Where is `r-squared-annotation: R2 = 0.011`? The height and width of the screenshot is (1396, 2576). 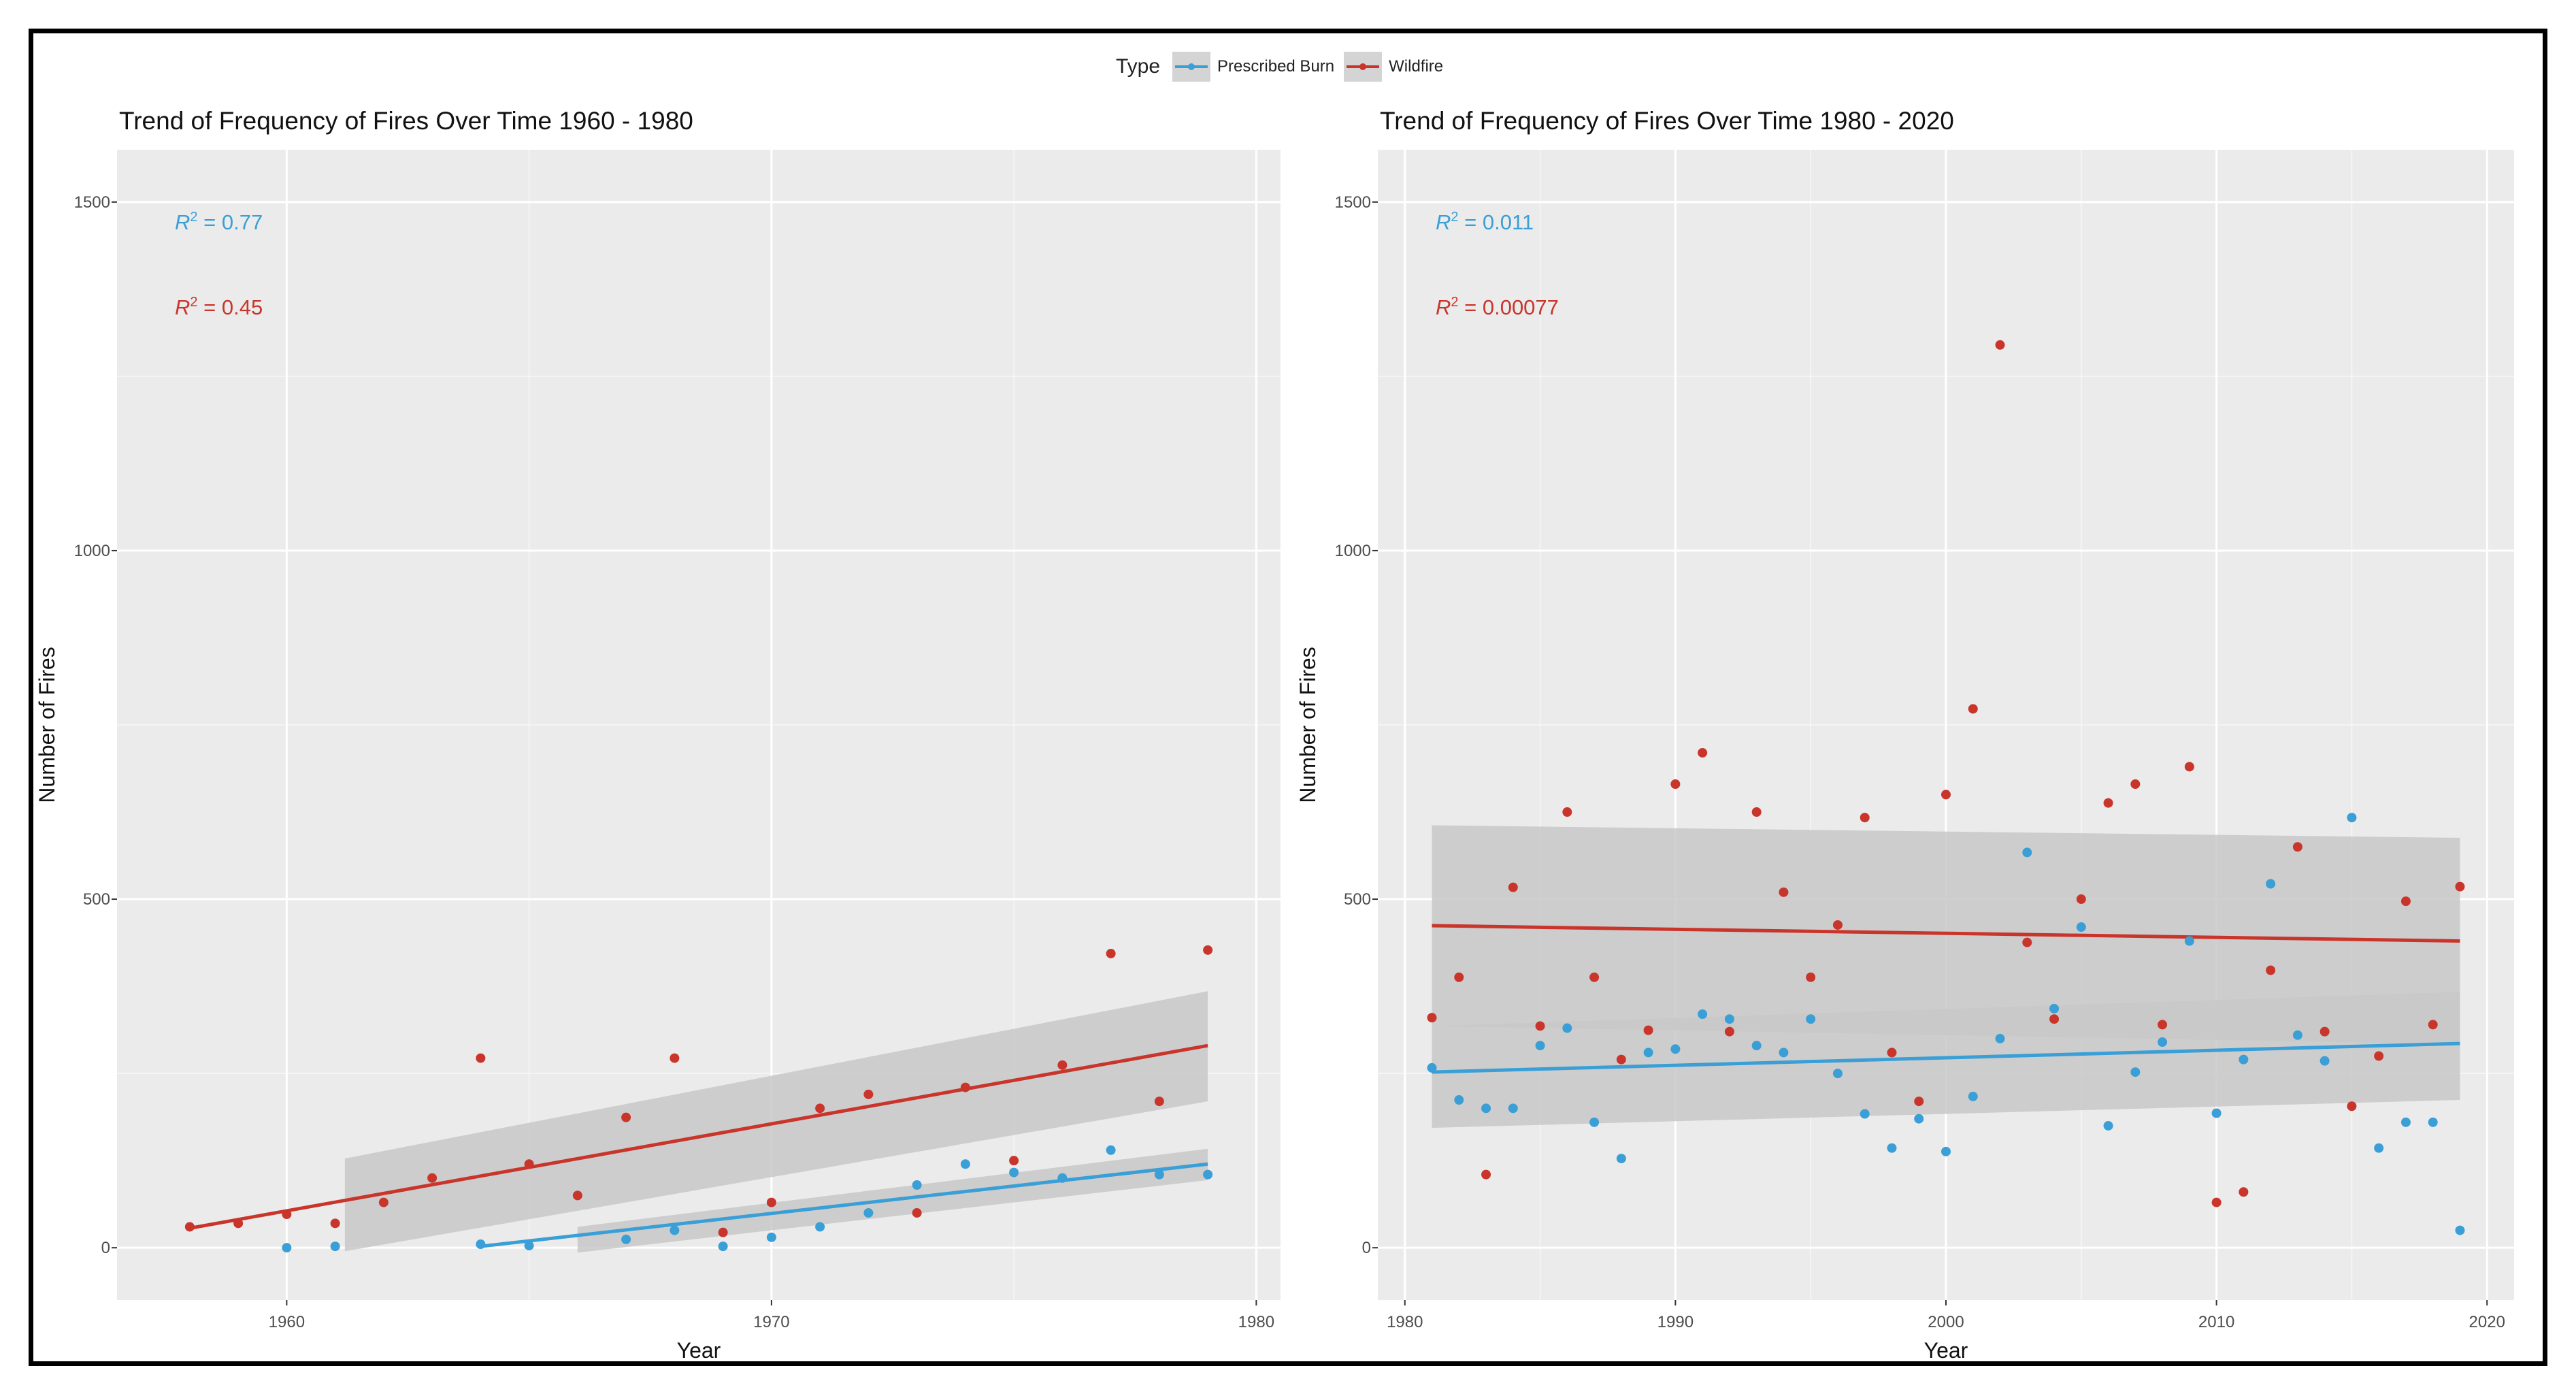 r-squared-annotation: R2 = 0.011 is located at coordinates (1485, 222).